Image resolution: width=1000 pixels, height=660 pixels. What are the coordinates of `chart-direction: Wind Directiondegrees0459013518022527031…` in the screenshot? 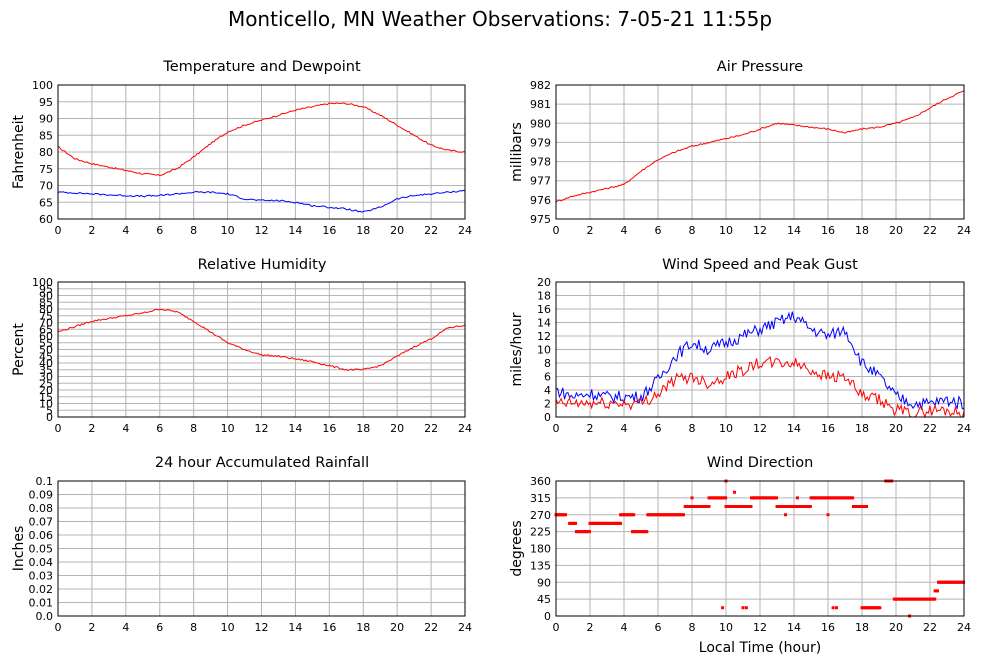 It's located at (740, 544).